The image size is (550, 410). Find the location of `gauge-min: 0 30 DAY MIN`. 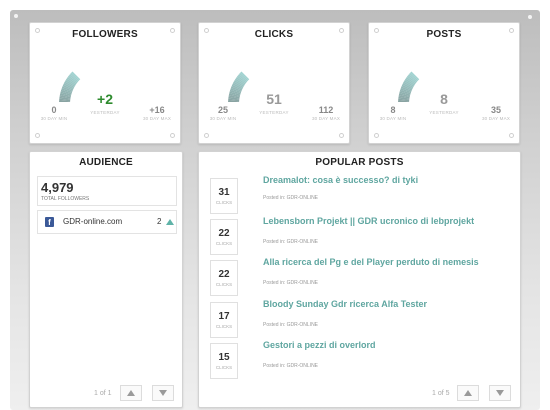

gauge-min: 0 30 DAY MIN is located at coordinates (54, 113).